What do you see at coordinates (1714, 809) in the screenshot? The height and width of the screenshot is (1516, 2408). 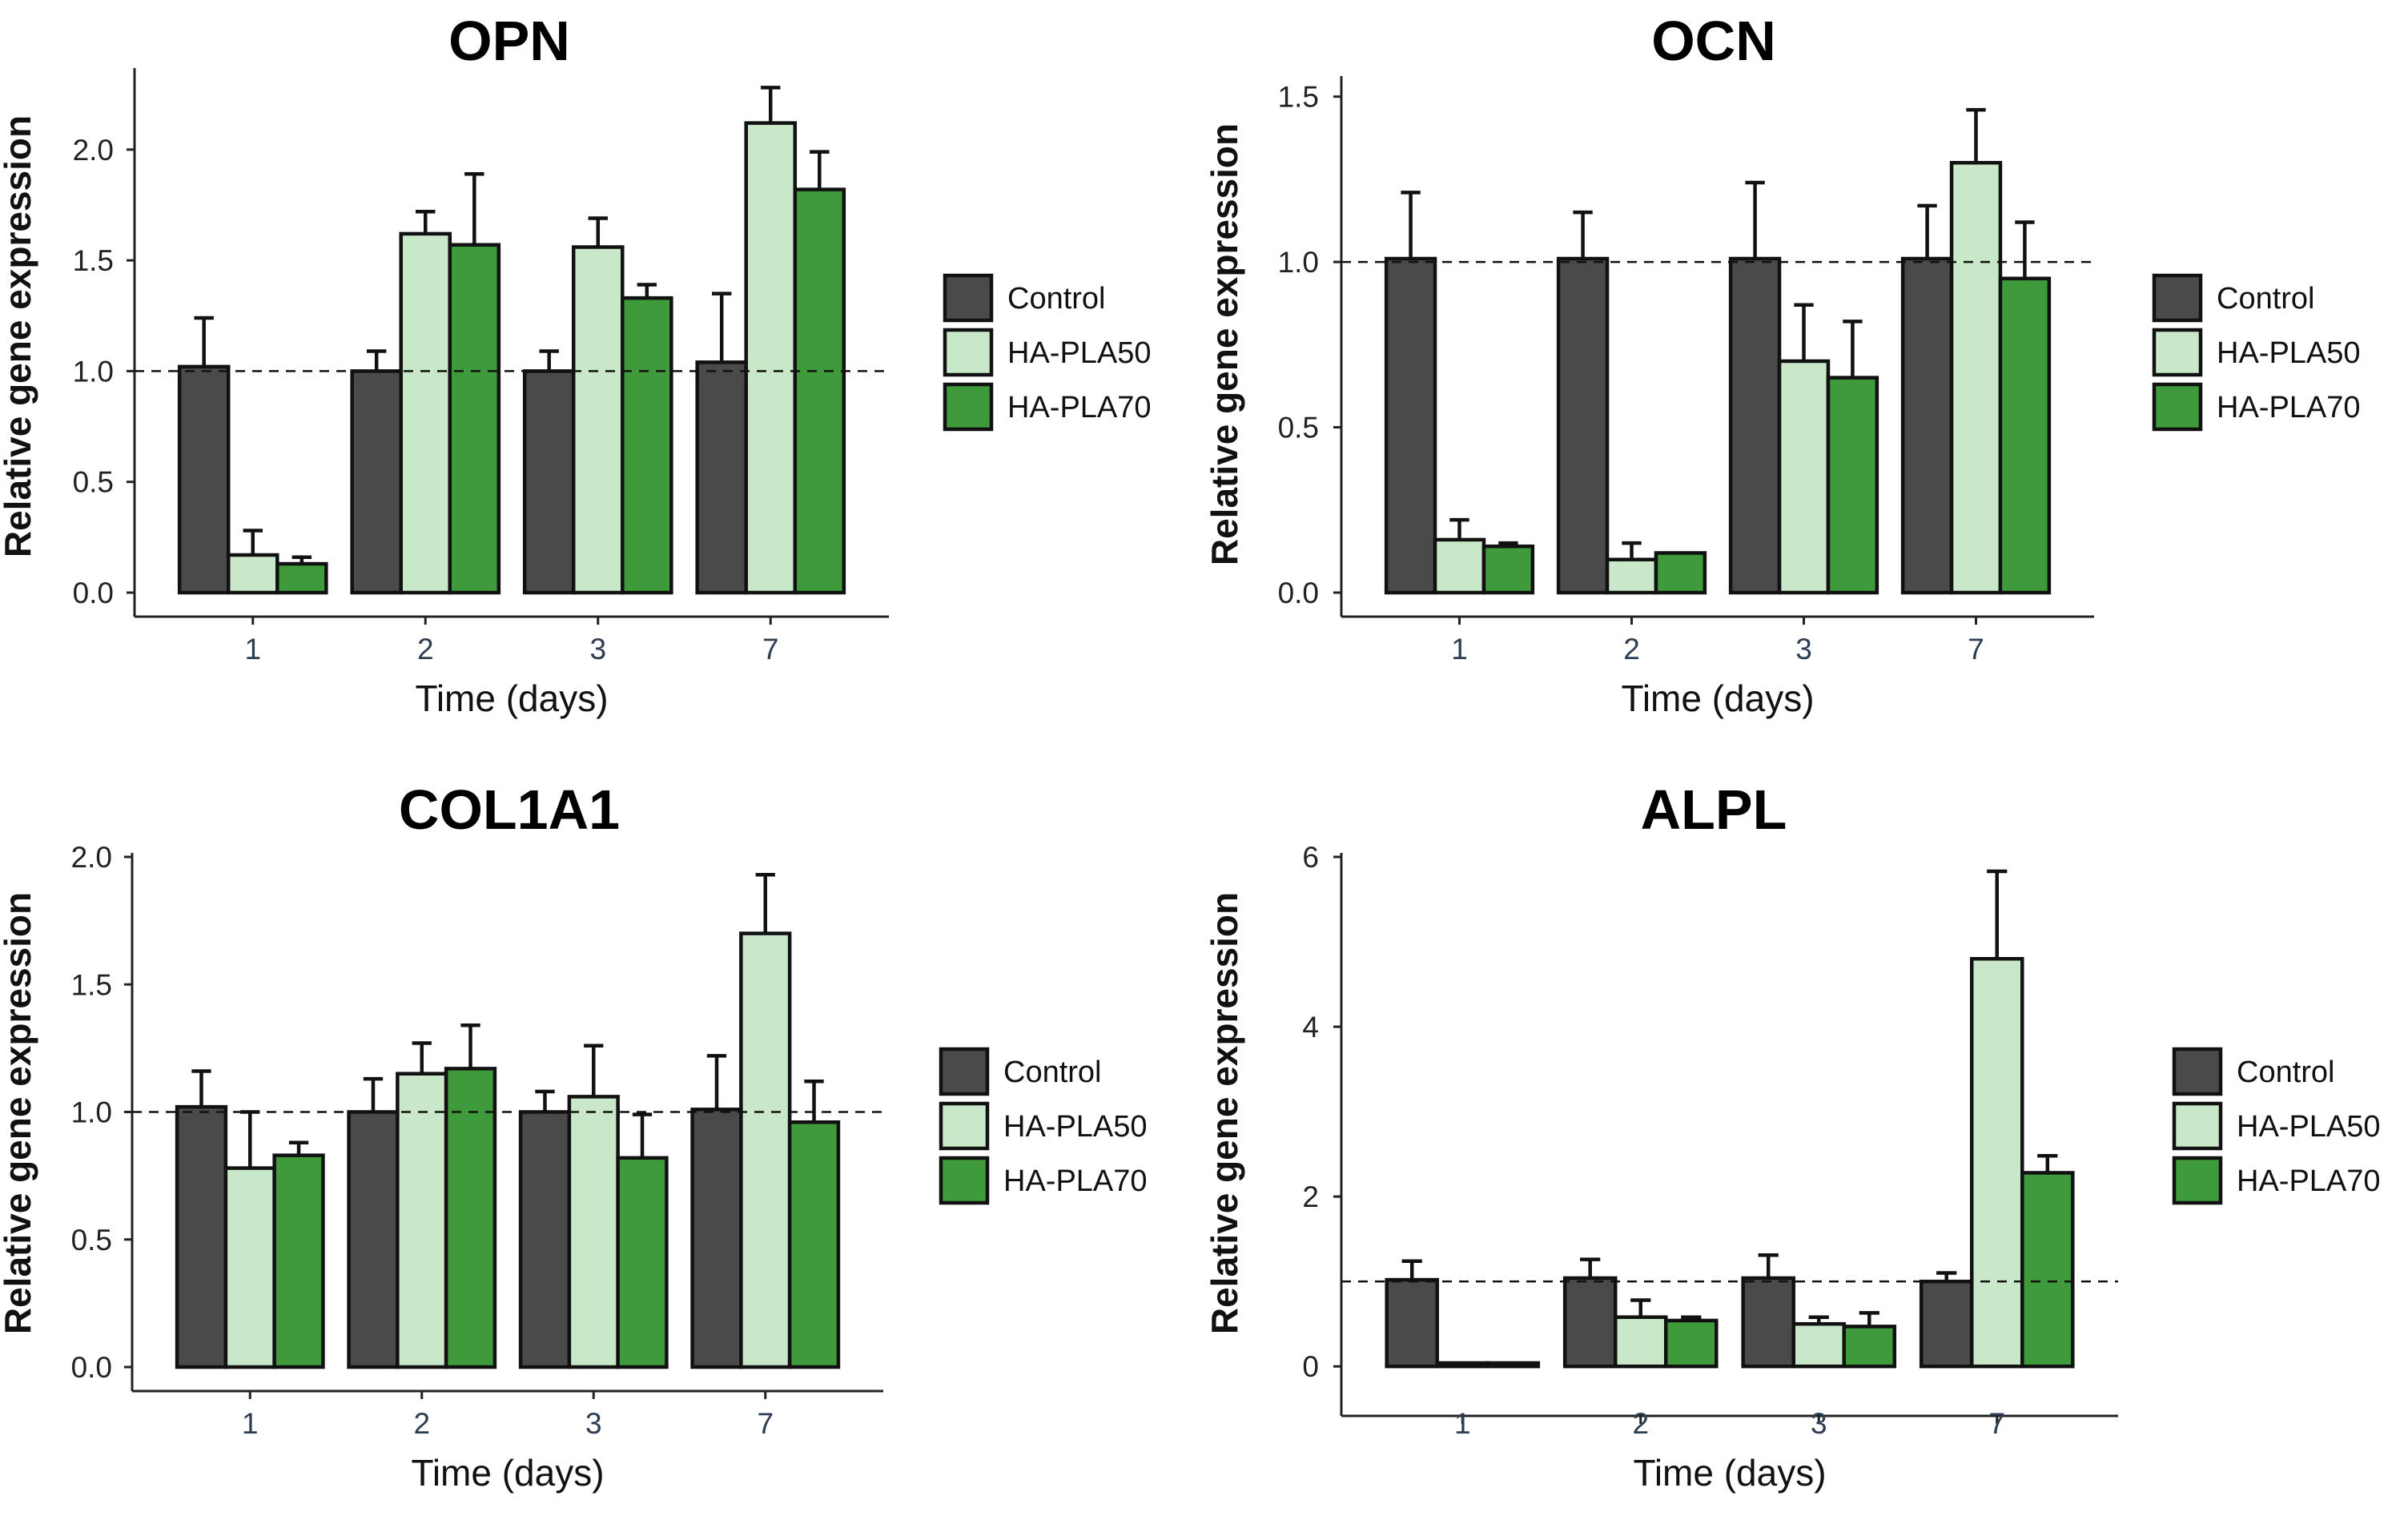 I see `chart-title: ALPL` at bounding box center [1714, 809].